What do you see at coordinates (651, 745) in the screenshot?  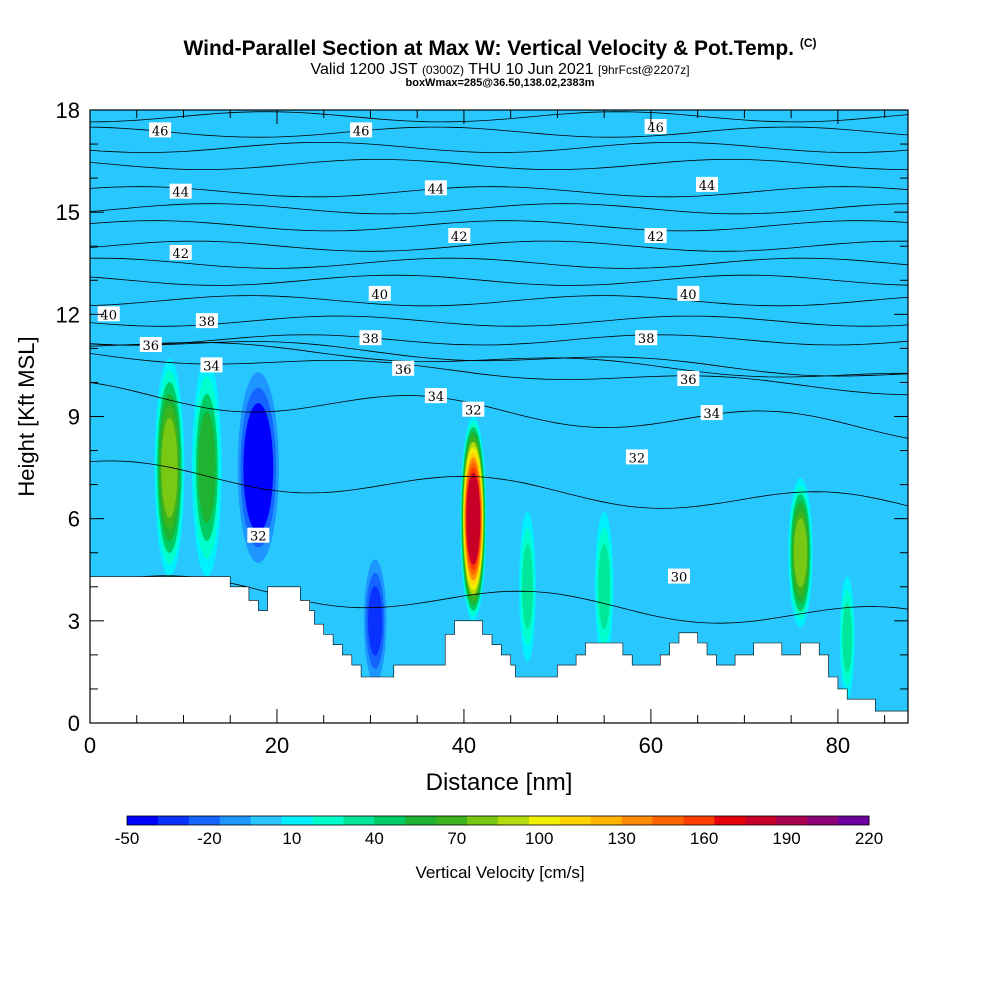 I see `x-tick-label: 60` at bounding box center [651, 745].